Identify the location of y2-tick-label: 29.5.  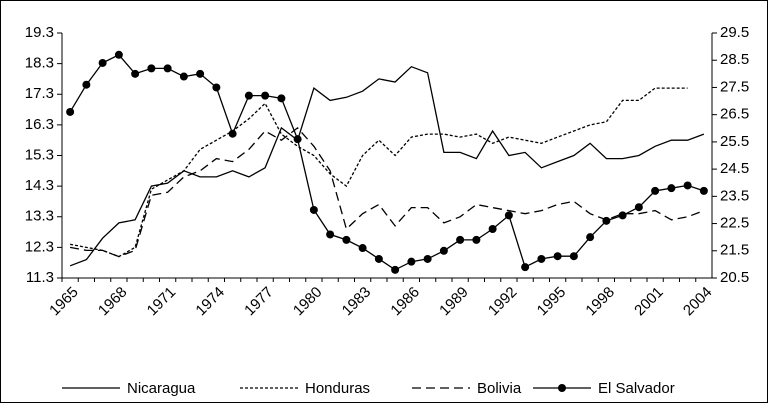
(734, 32).